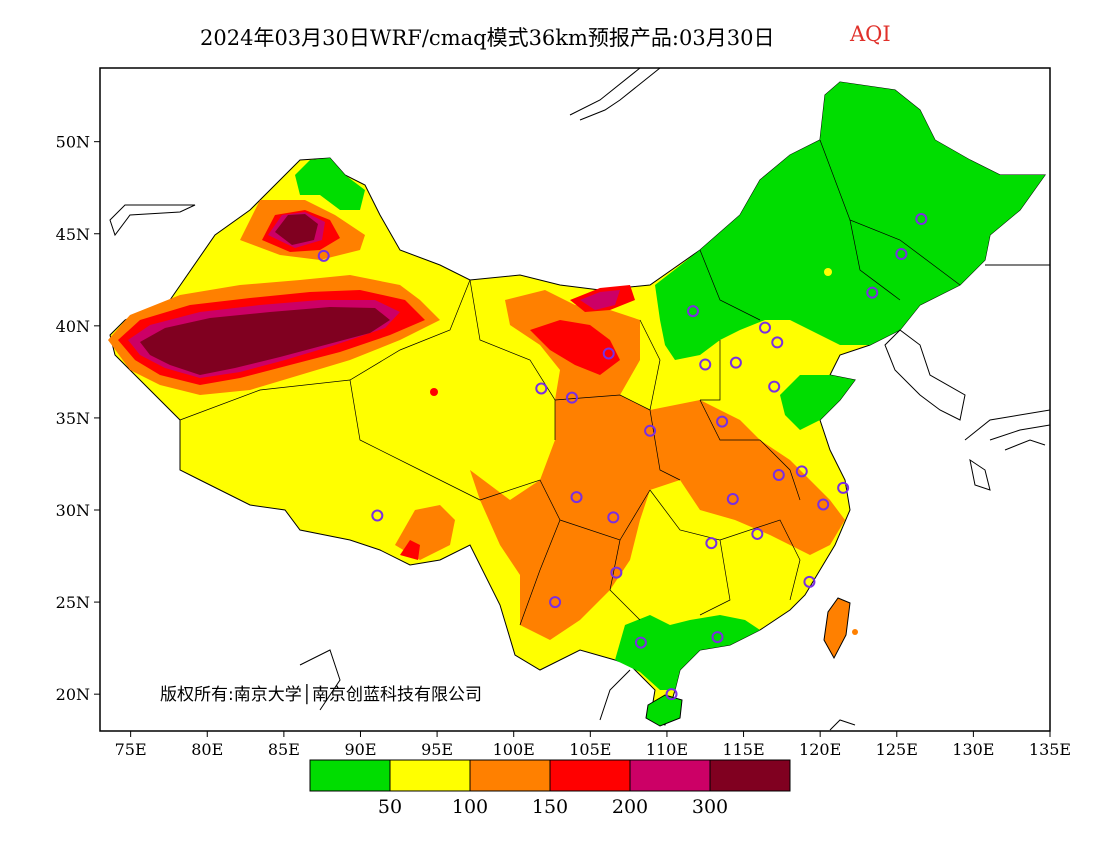 This screenshot has height=850, width=1100. I want to click on lon-tick-label: 85E, so click(284, 749).